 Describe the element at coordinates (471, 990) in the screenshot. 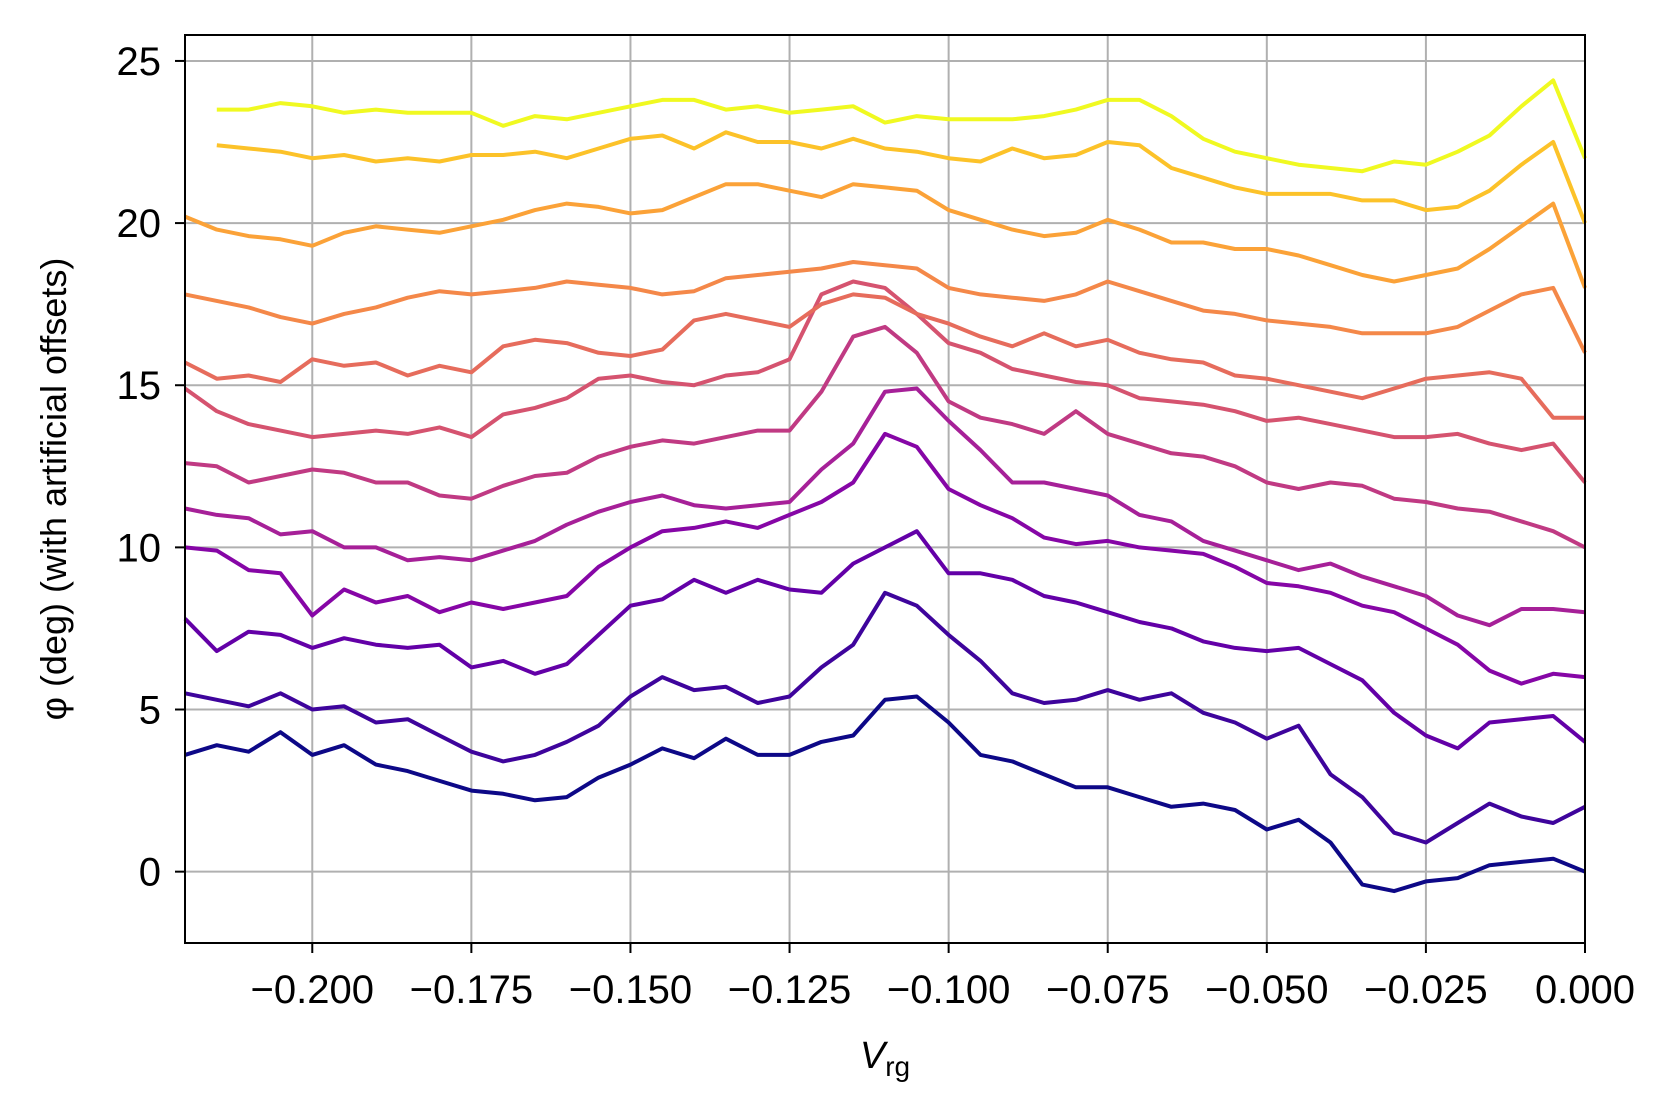

I see `x-tick-label: −0.175` at that location.